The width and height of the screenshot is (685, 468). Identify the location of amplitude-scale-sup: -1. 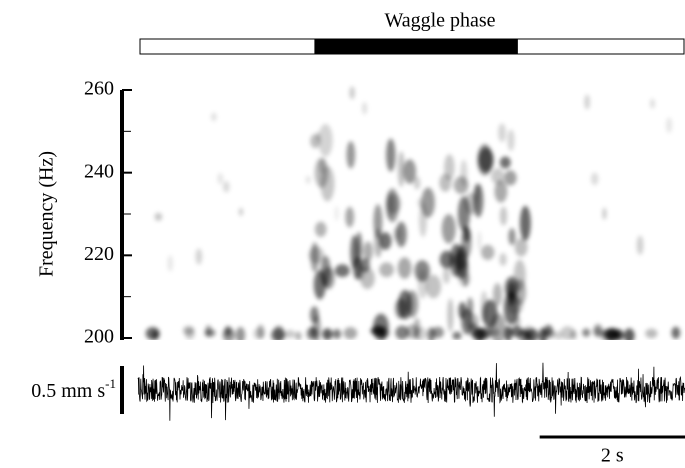
(110, 383).